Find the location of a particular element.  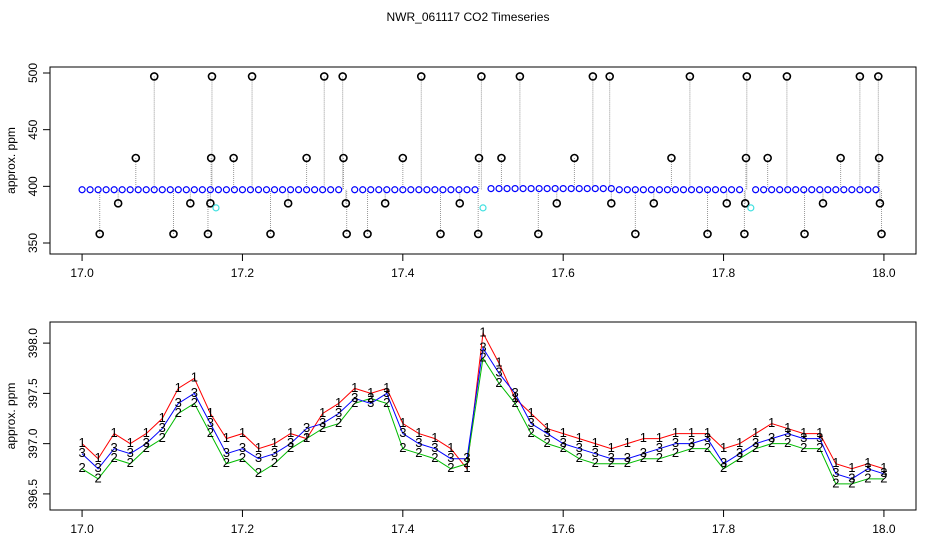

x-tick-label: 17.0 is located at coordinates (82, 273).